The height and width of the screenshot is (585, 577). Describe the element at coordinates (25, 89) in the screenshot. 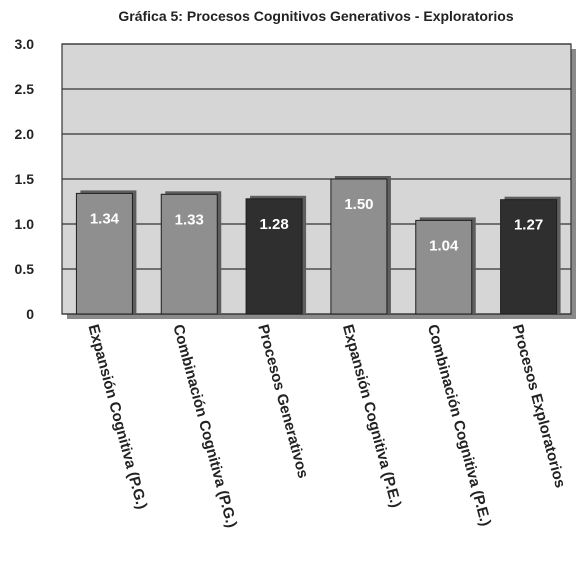

I see `y-tick-label: 2.5` at that location.